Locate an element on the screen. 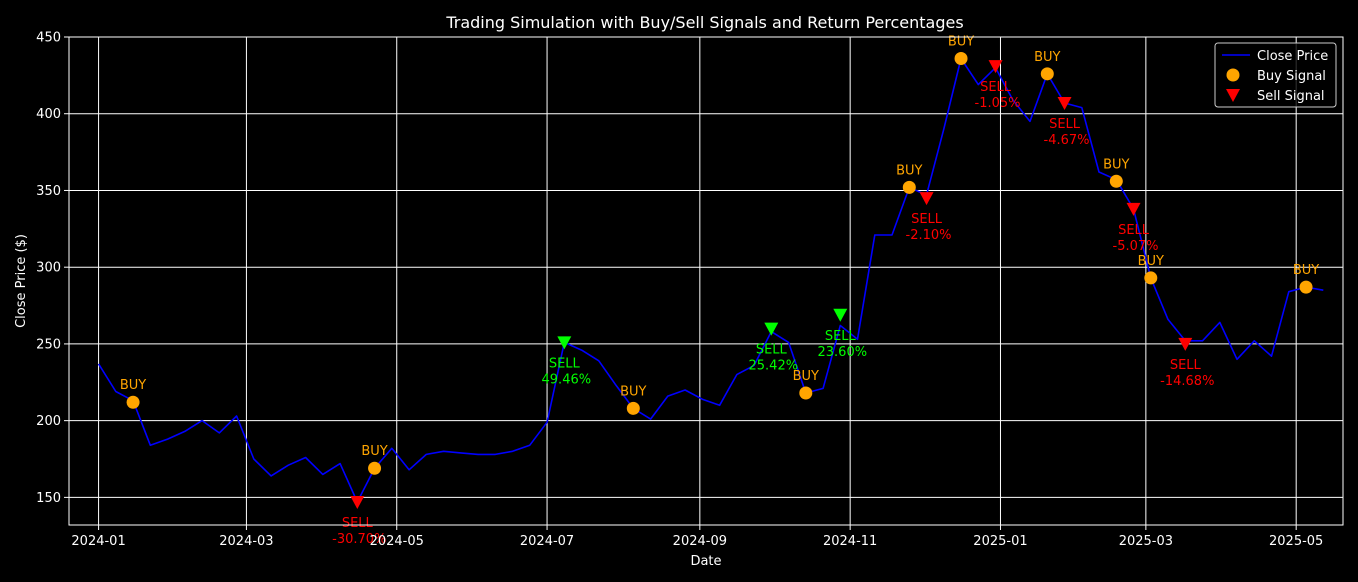 This screenshot has height=582, width=1358. sell-return-label: 23.60% is located at coordinates (843, 352).